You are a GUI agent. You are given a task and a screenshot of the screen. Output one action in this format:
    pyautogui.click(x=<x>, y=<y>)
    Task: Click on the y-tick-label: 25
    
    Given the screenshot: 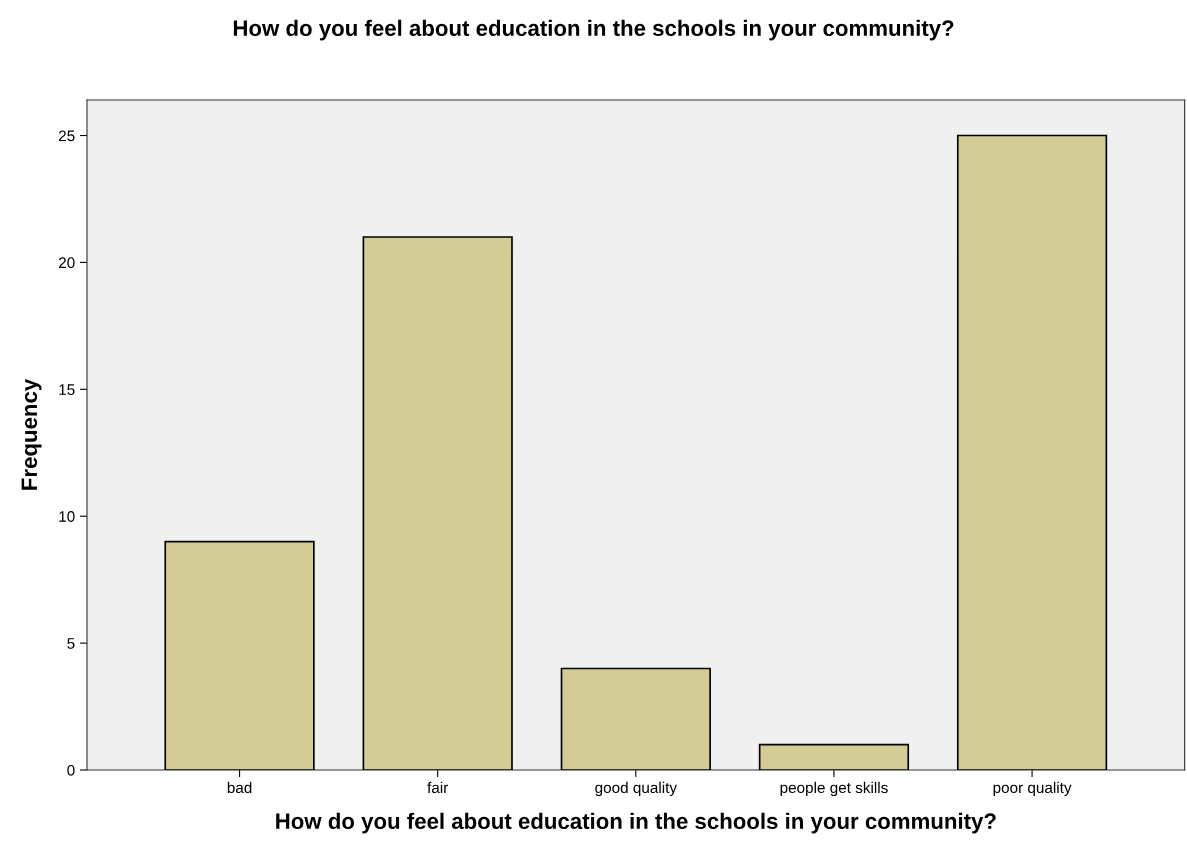 What is the action you would take?
    pyautogui.click(x=66, y=136)
    